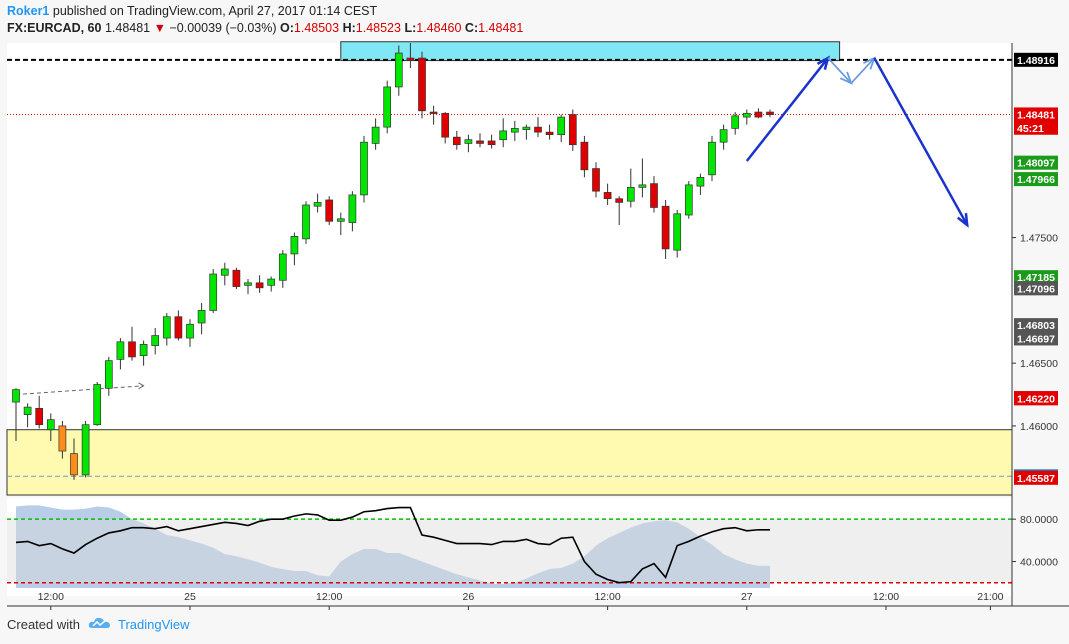 This screenshot has width=1069, height=644. I want to click on high-key: H:, so click(349, 28).